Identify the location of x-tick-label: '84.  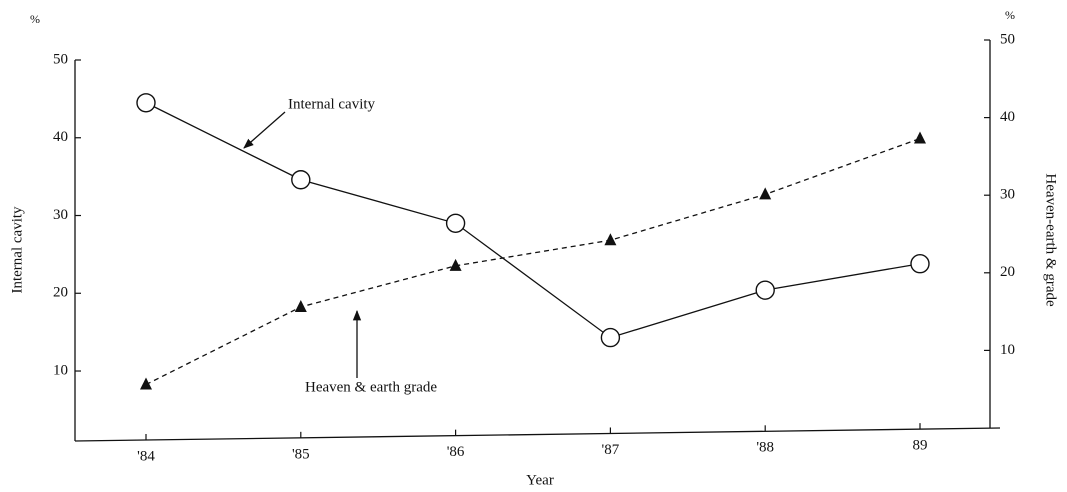
(146, 456).